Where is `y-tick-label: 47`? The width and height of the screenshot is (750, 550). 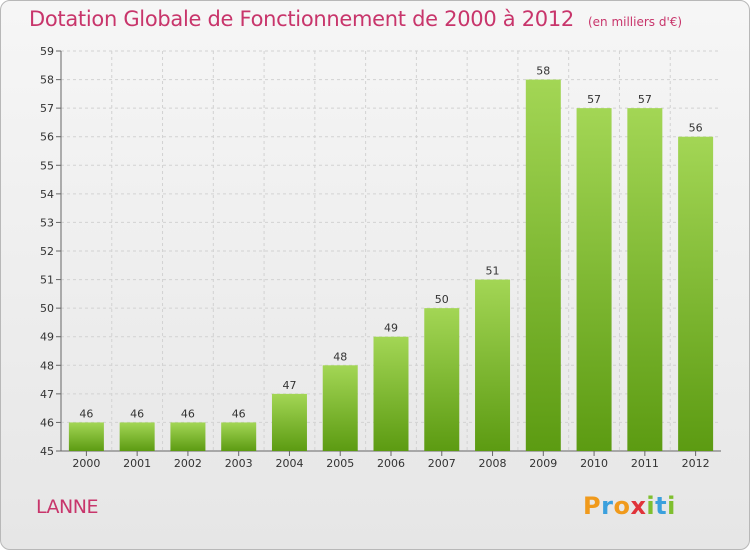
y-tick-label: 47 is located at coordinates (47, 394).